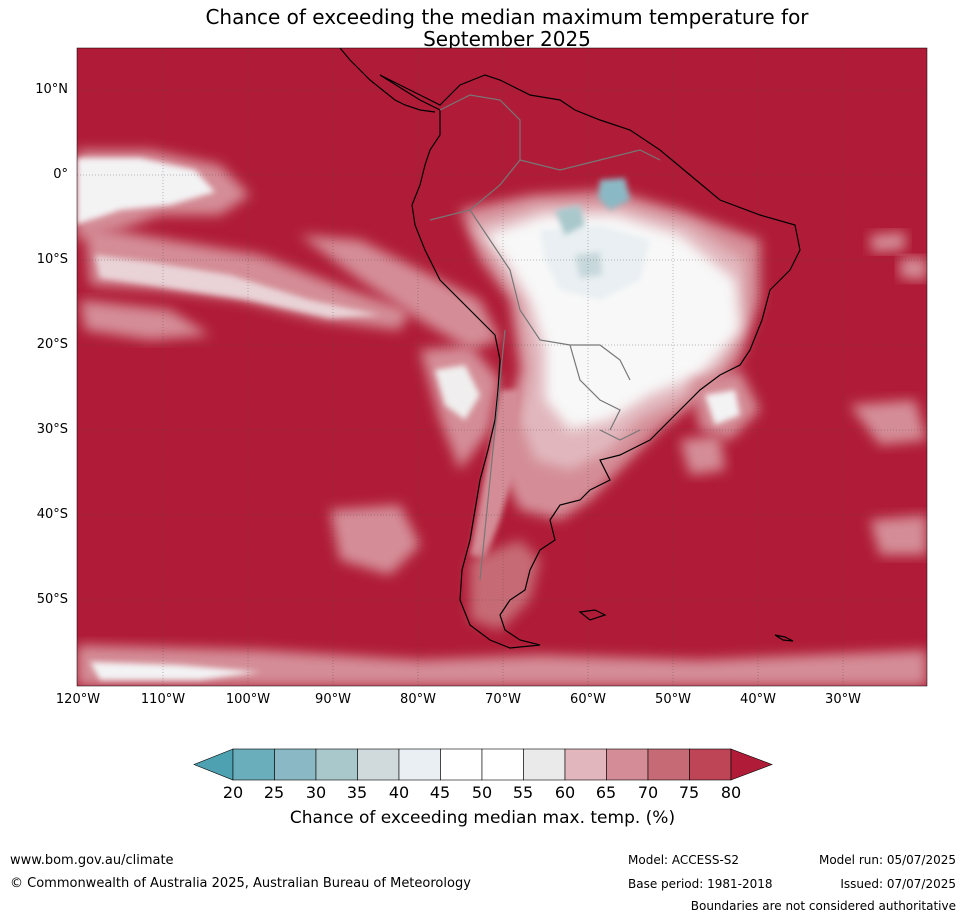  I want to click on lat-label-20s: 20°S, so click(52, 344).